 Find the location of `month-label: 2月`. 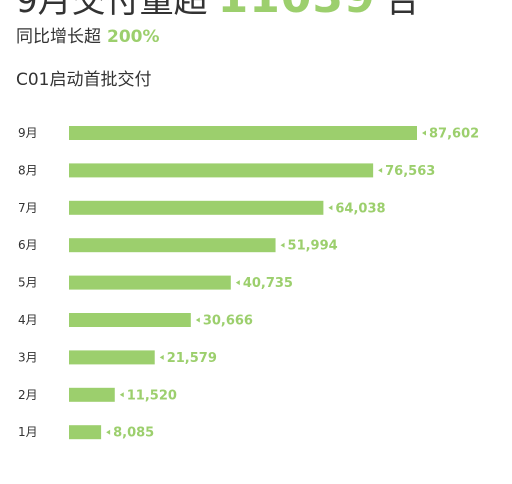

month-label: 2月 is located at coordinates (28, 395).